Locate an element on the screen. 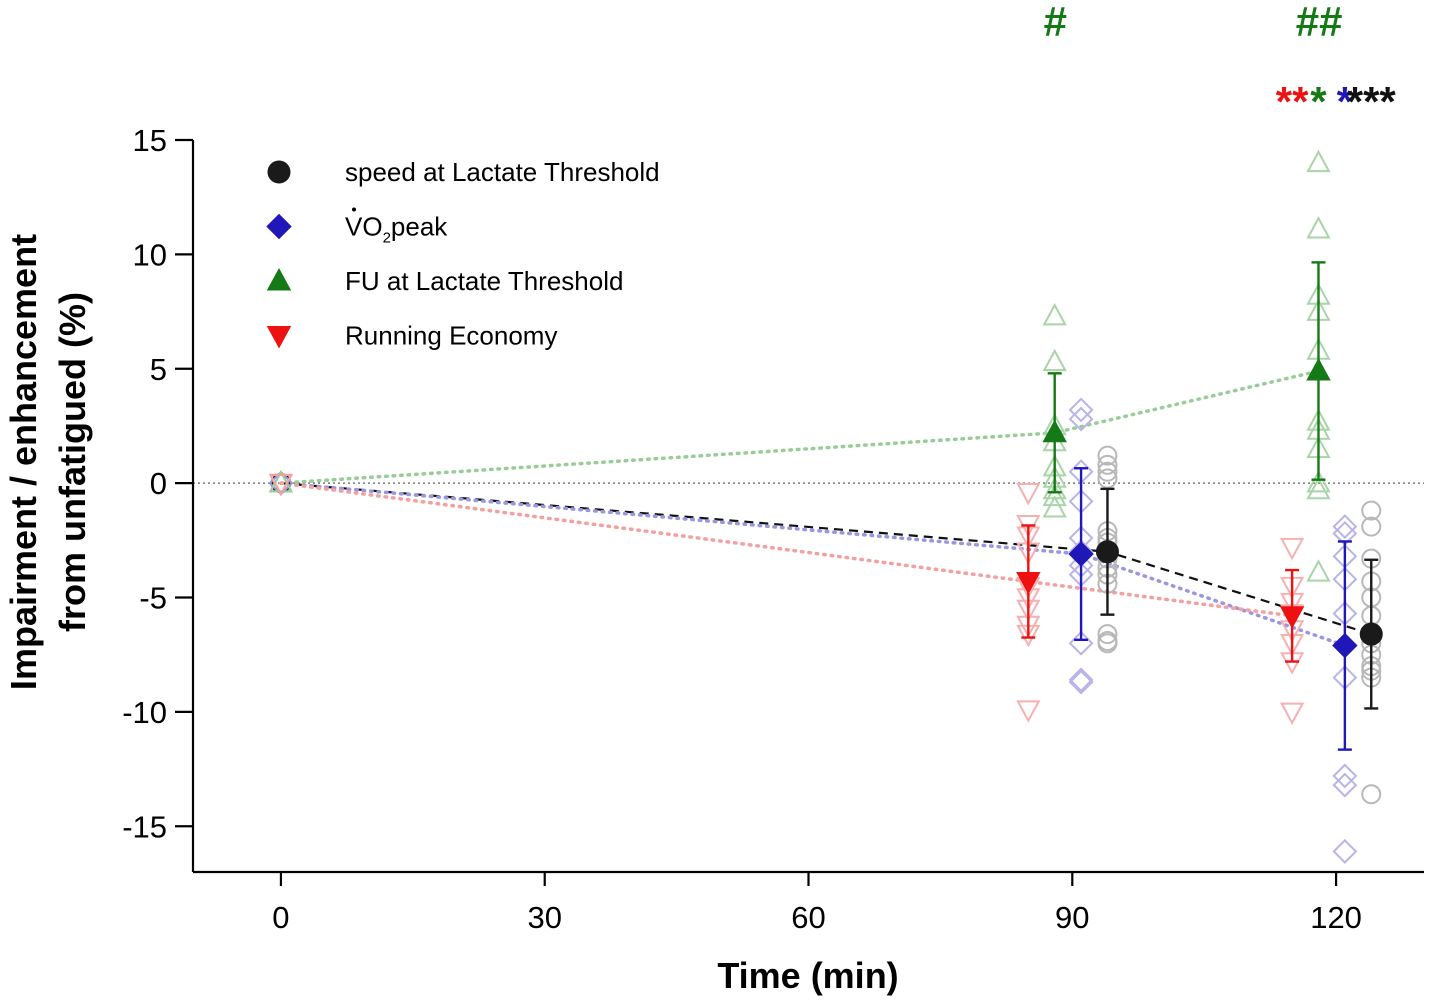 The height and width of the screenshot is (1003, 1456). x-axis-title: Time (min) is located at coordinates (807, 975).